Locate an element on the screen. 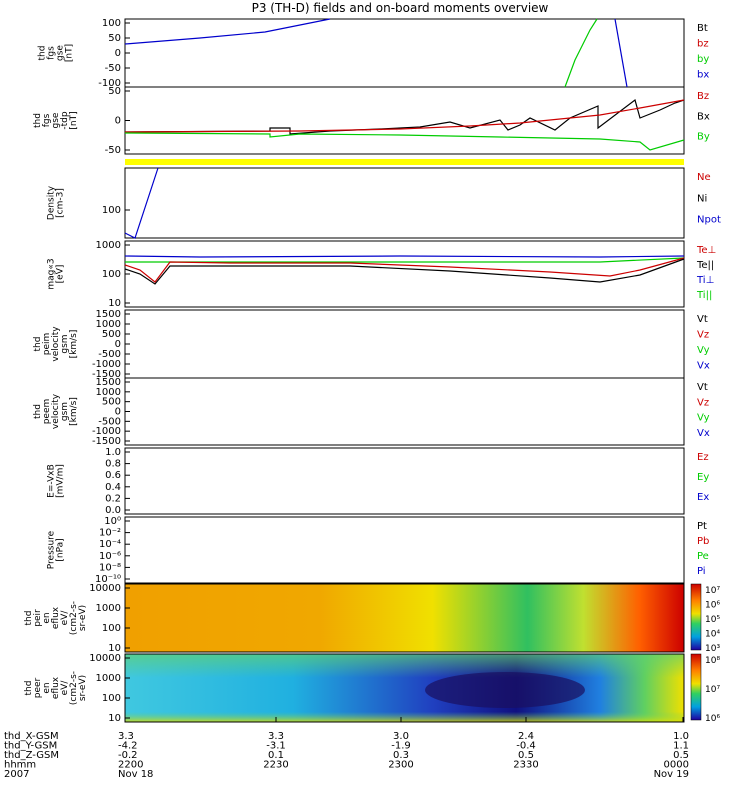 The height and width of the screenshot is (800, 750). panel-frame-electron-velocity is located at coordinates (404, 411).